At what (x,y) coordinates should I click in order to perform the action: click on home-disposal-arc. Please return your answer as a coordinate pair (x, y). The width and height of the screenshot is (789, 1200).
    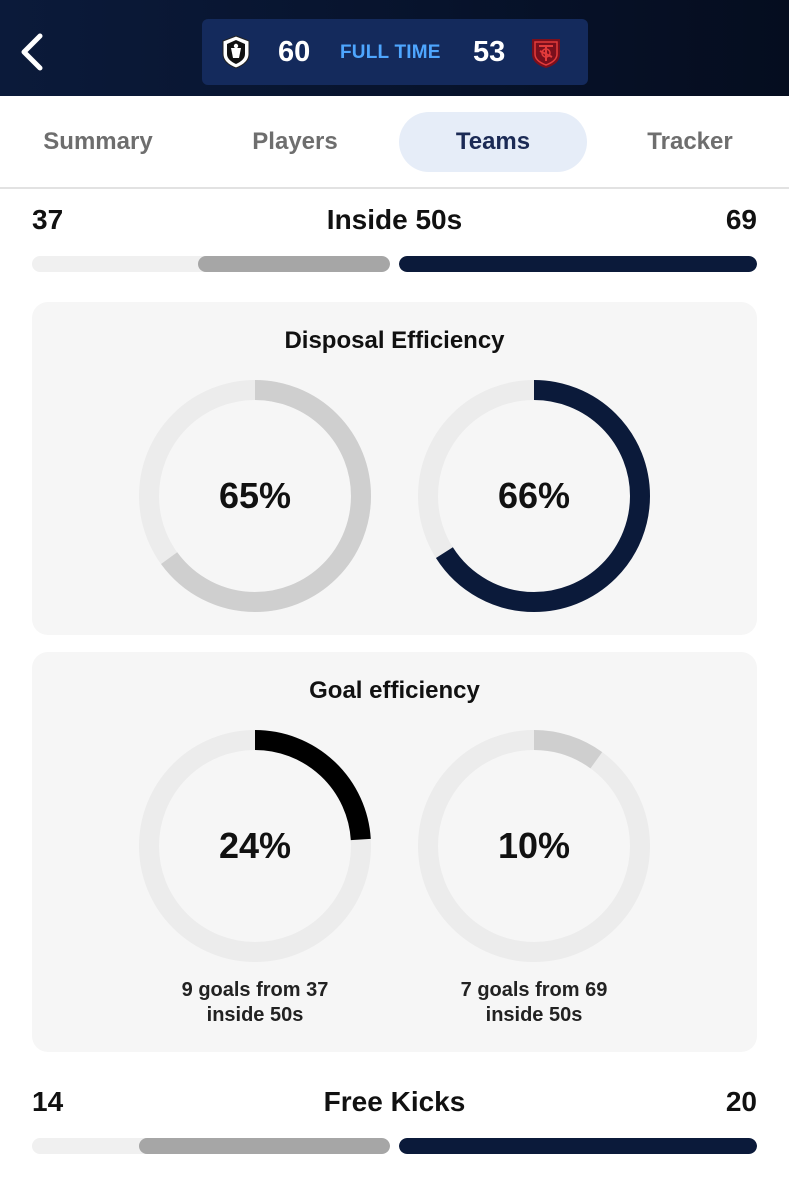
    Looking at the image, I should click on (255, 496).